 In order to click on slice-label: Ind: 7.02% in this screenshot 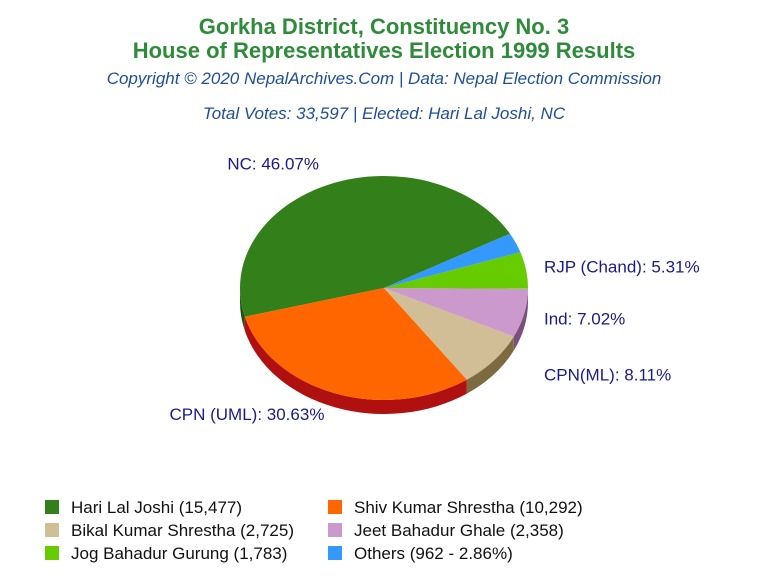, I will do `click(584, 318)`.